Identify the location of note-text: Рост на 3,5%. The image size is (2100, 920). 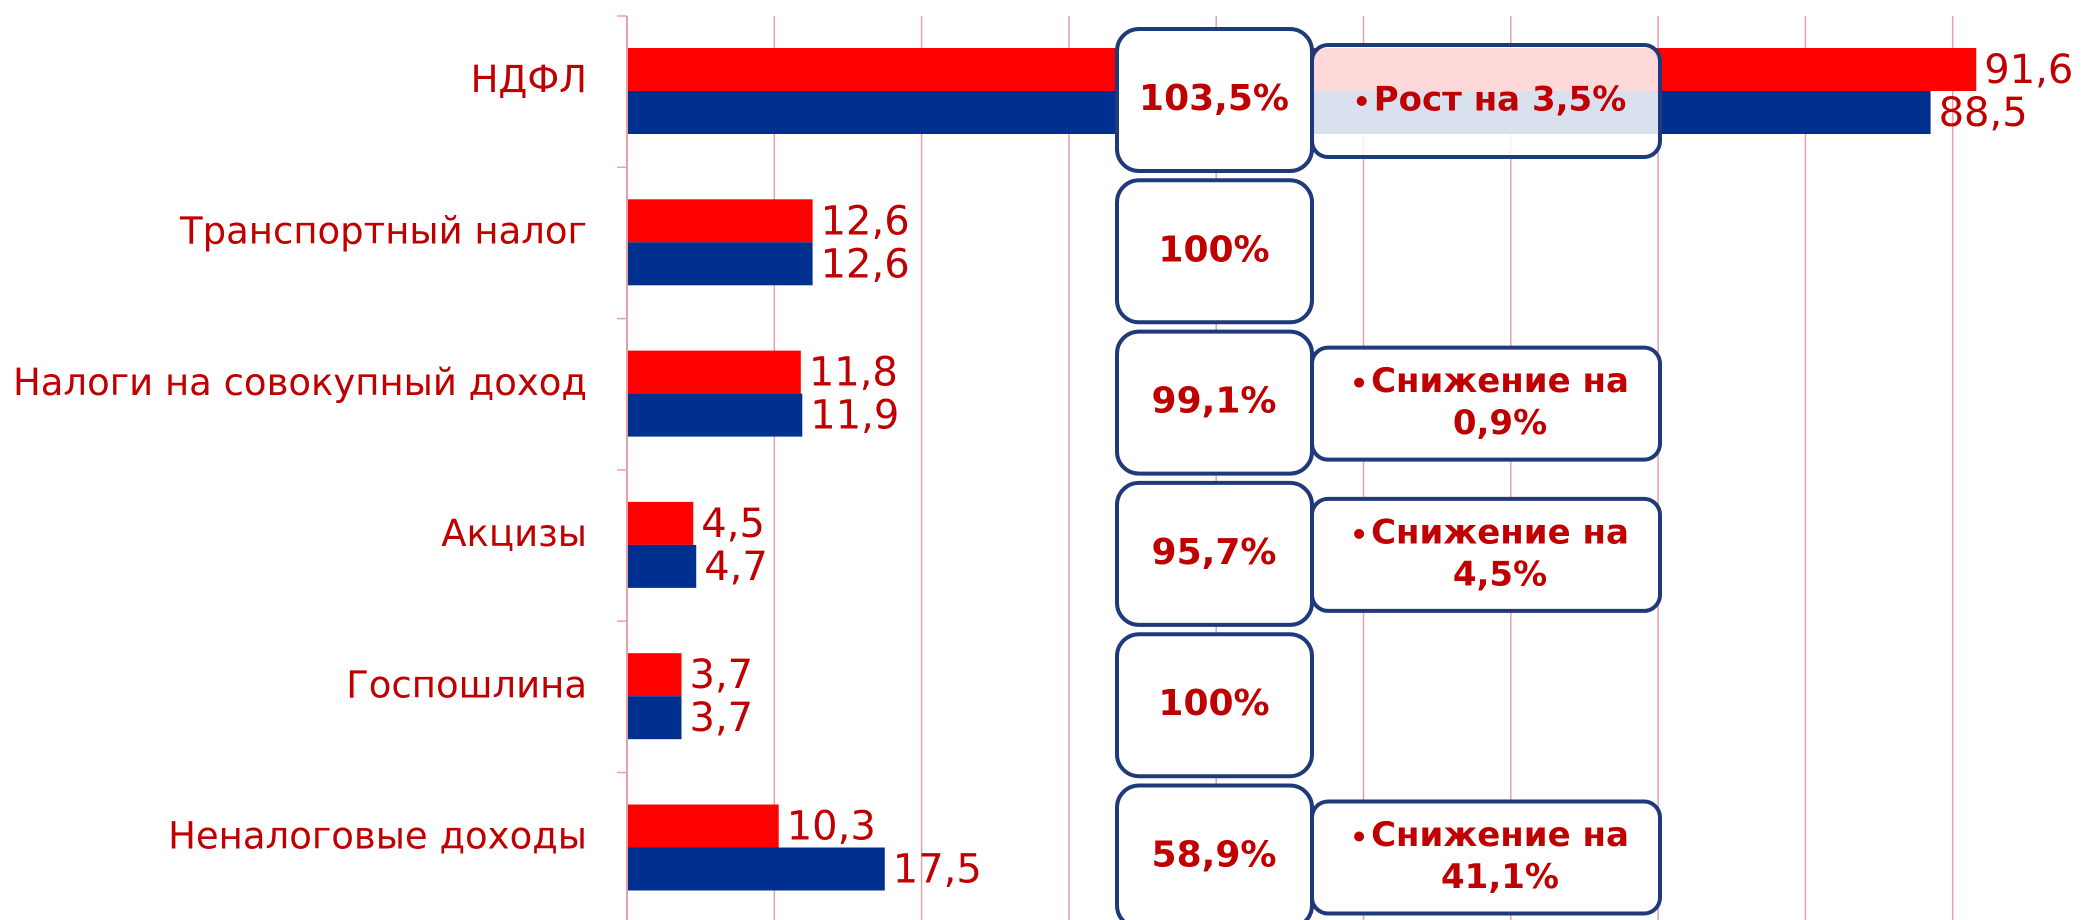
(1500, 100).